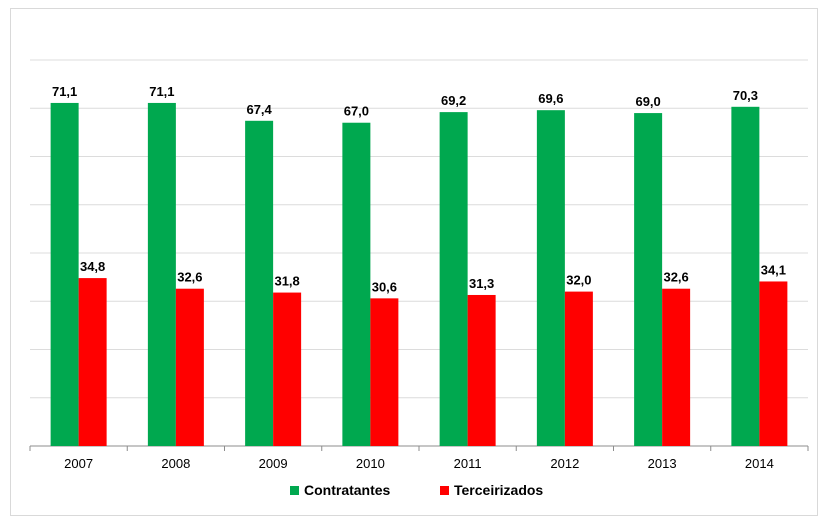 Image resolution: width=824 pixels, height=520 pixels. Describe the element at coordinates (578, 368) in the screenshot. I see `bar-terceirizados-2012` at that location.